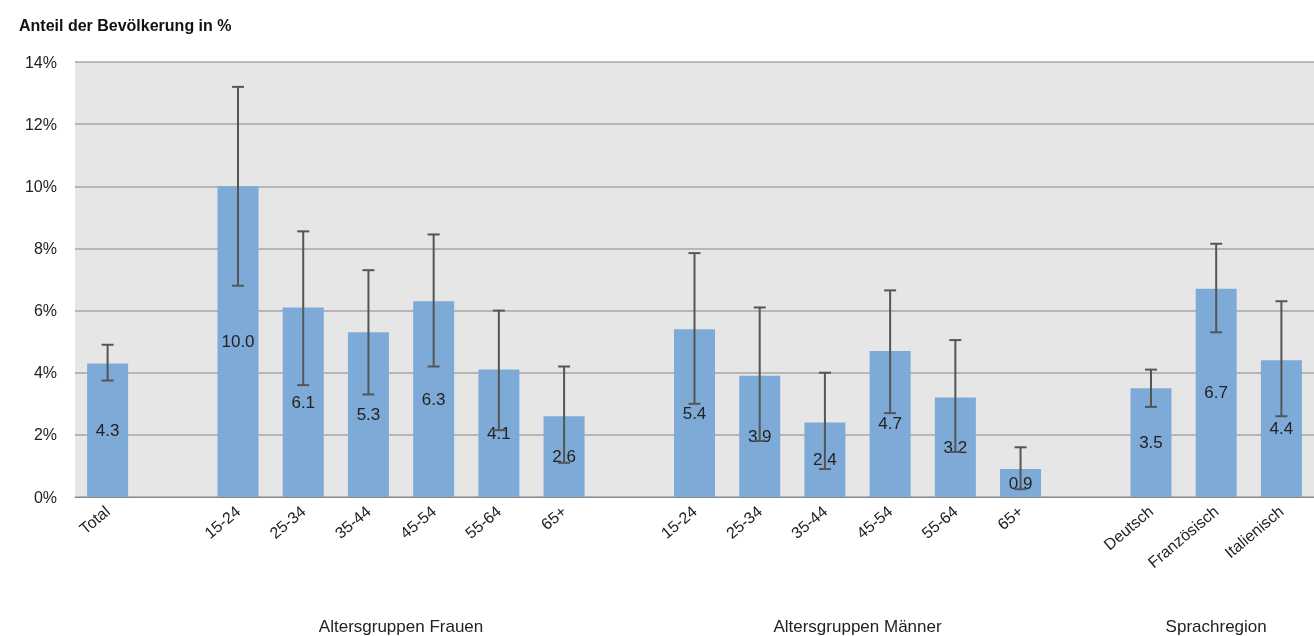 This screenshot has height=636, width=1314. What do you see at coordinates (45, 373) in the screenshot?
I see `y-tick-label: 4%` at bounding box center [45, 373].